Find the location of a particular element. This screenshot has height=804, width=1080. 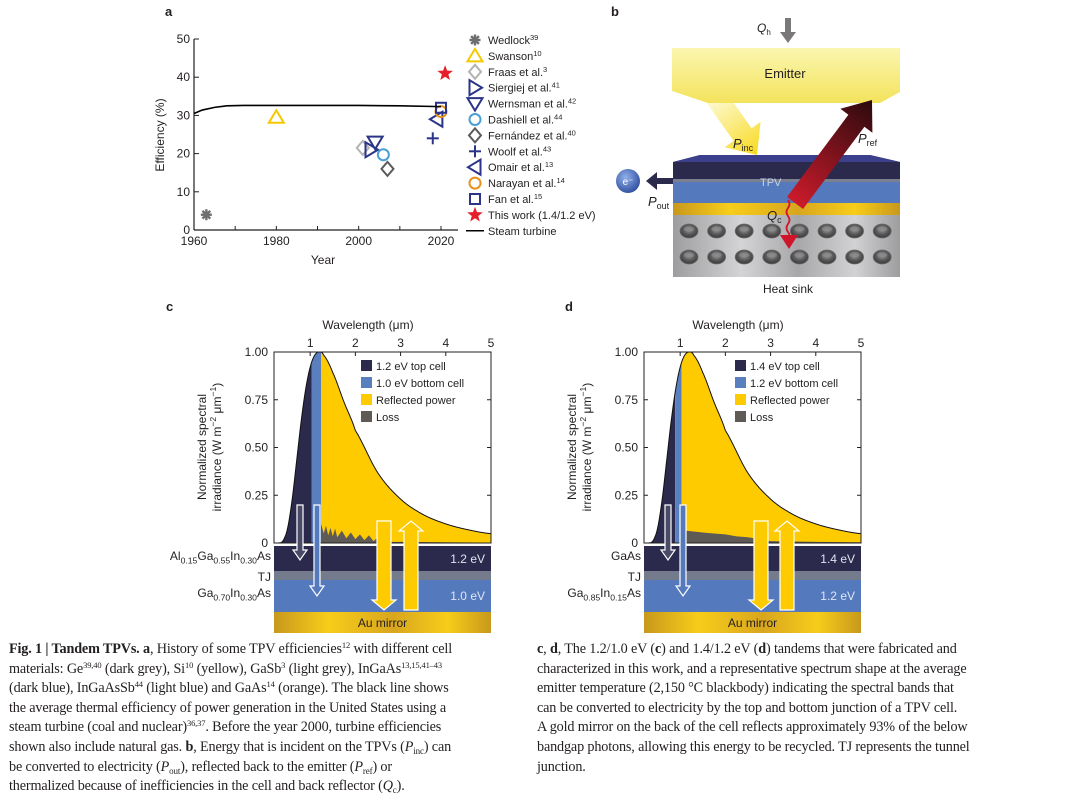

legend-marker-triangle-left is located at coordinates (474, 167).